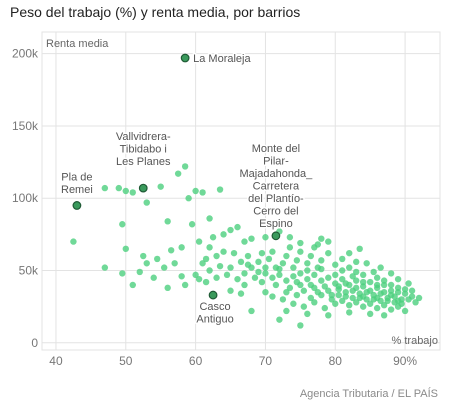 Image resolution: width=450 pixels, height=415 pixels. I want to click on x-tick-label: 80, so click(336, 361).